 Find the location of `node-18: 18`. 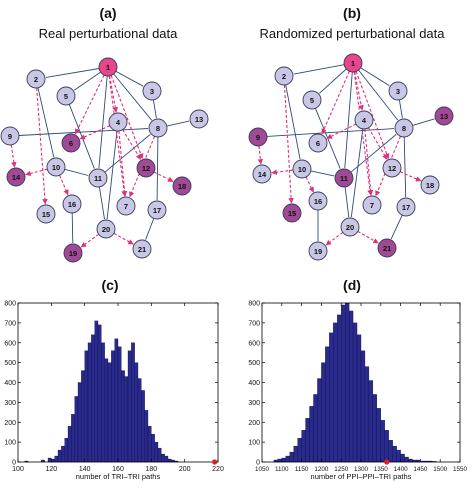

node-18: 18 is located at coordinates (182, 186).